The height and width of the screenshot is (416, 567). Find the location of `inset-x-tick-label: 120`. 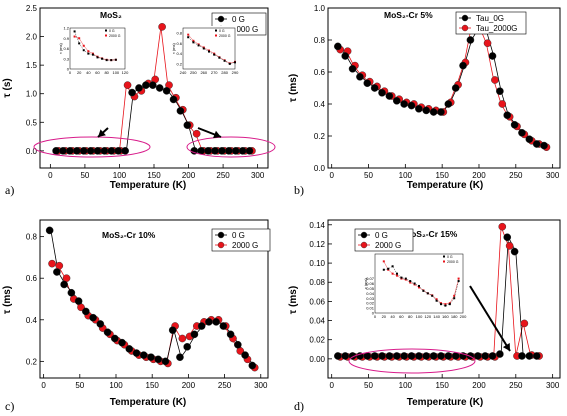

inset-x-tick-label: 120 is located at coordinates (125, 72).